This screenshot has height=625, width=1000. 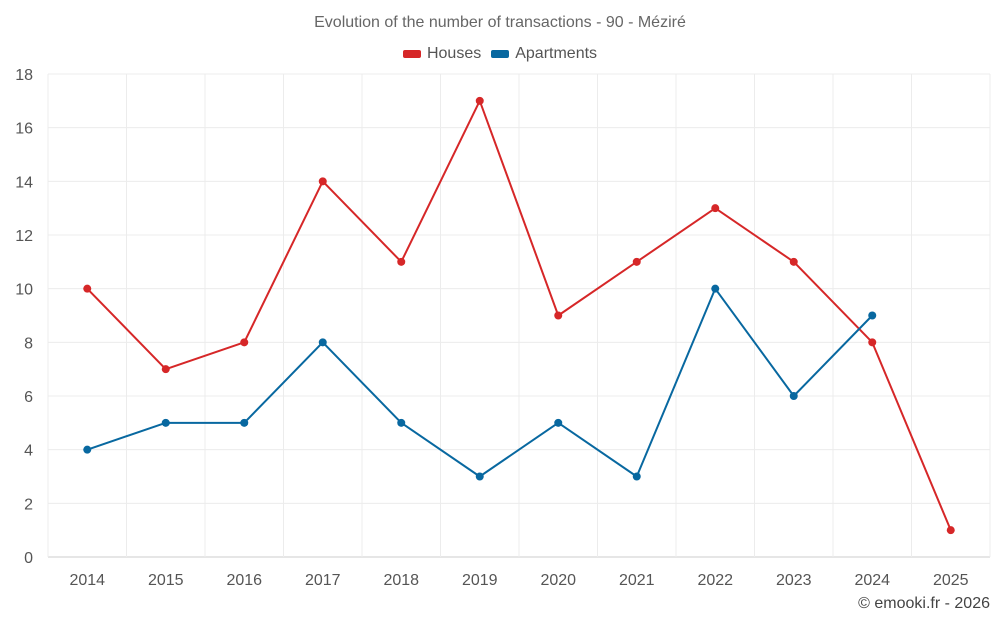 I want to click on legend-swatch-apartments, so click(x=500, y=54).